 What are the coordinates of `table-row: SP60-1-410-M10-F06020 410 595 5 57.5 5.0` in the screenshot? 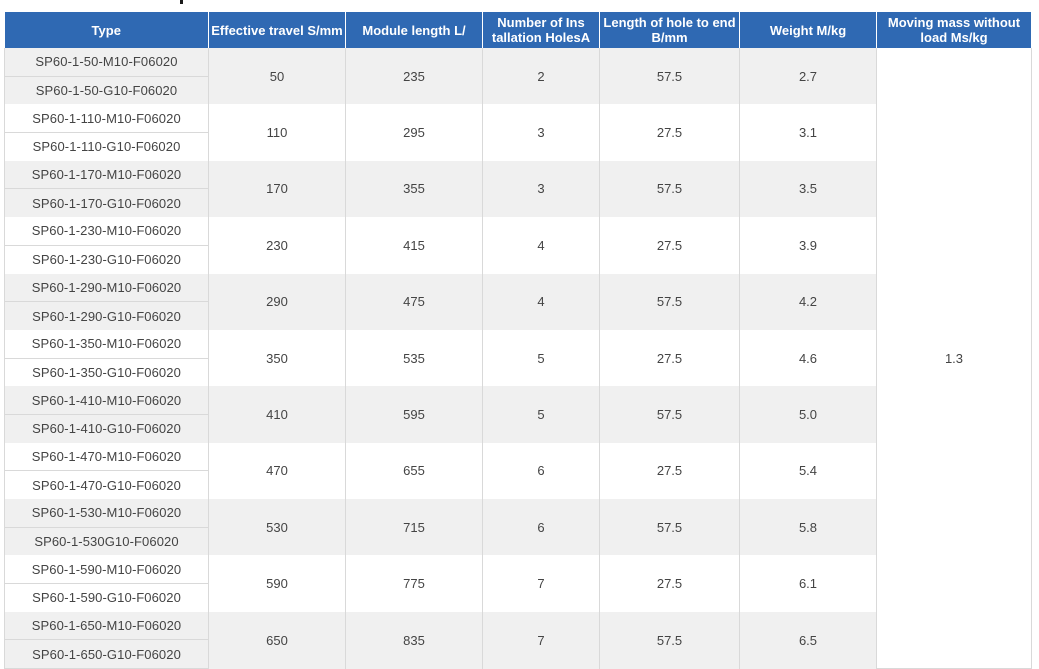 It's located at (518, 414).